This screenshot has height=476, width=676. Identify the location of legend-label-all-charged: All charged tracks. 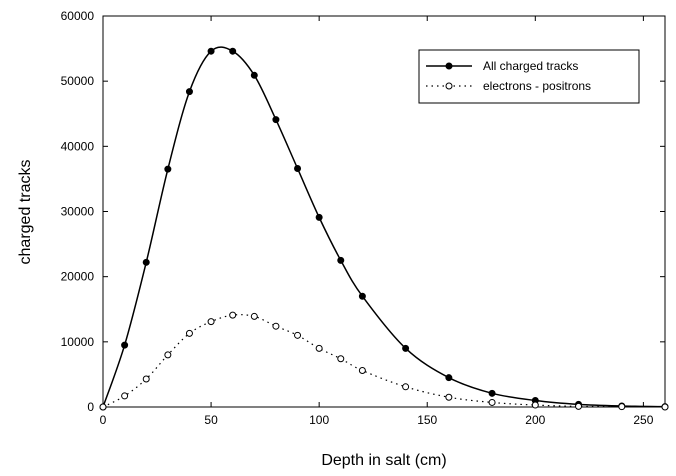
(530, 66).